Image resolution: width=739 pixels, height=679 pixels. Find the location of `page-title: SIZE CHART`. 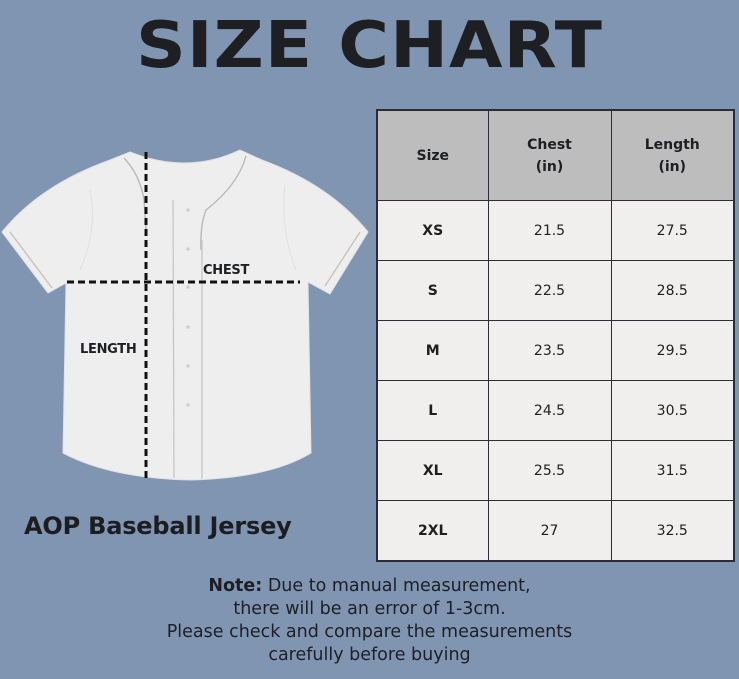

page-title: SIZE CHART is located at coordinates (369, 46).